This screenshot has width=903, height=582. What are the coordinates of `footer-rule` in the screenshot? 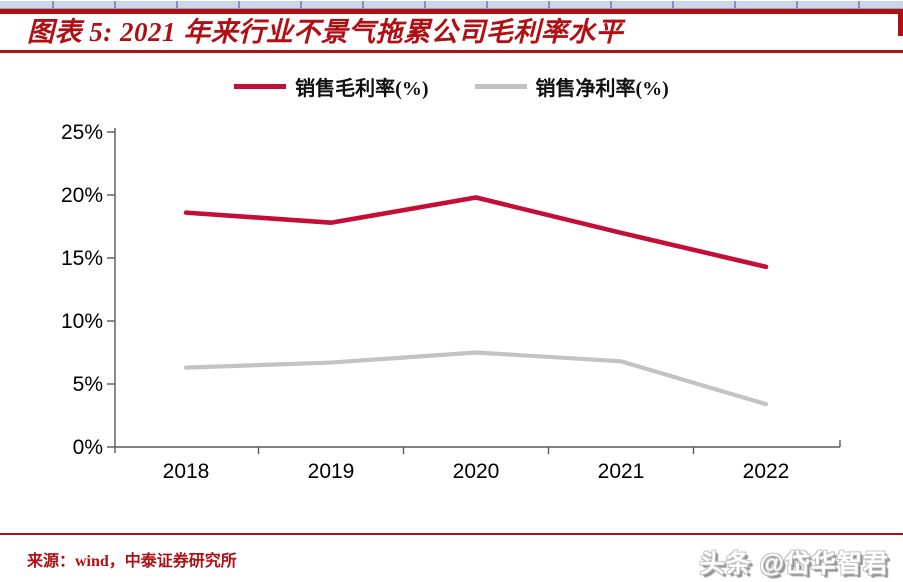 It's located at (451, 534).